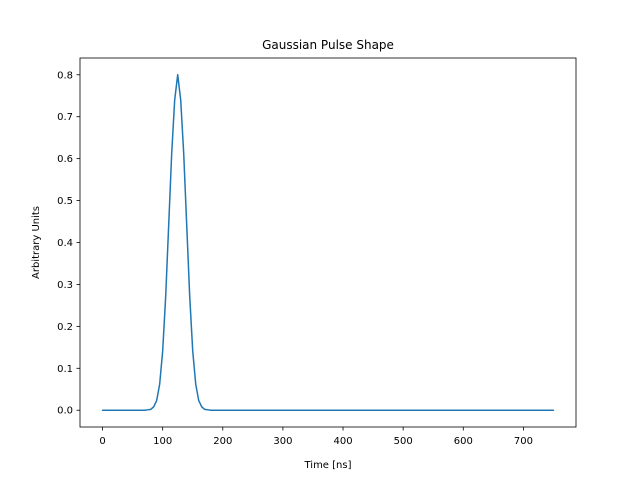 The width and height of the screenshot is (640, 480). Describe the element at coordinates (65, 117) in the screenshot. I see `y-tick-label: 0.7` at that location.